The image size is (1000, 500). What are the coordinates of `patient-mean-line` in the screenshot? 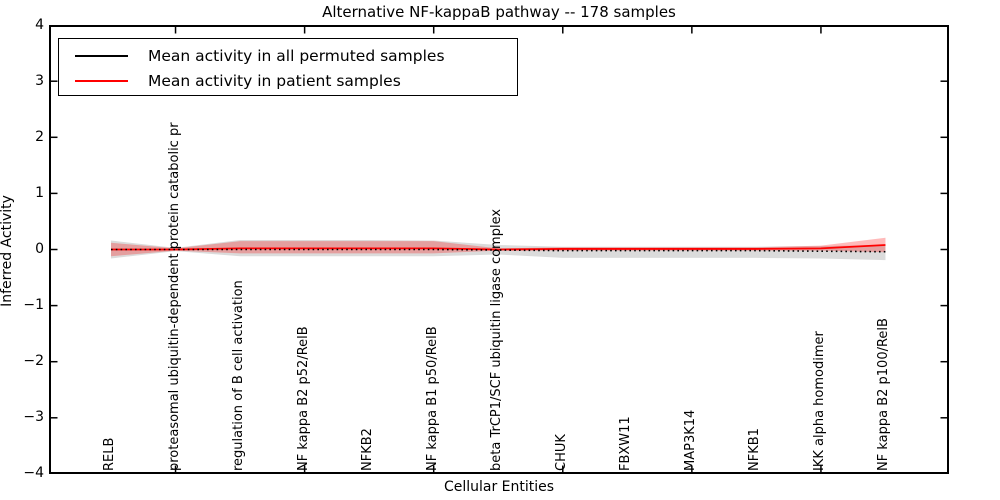 It's located at (498, 247).